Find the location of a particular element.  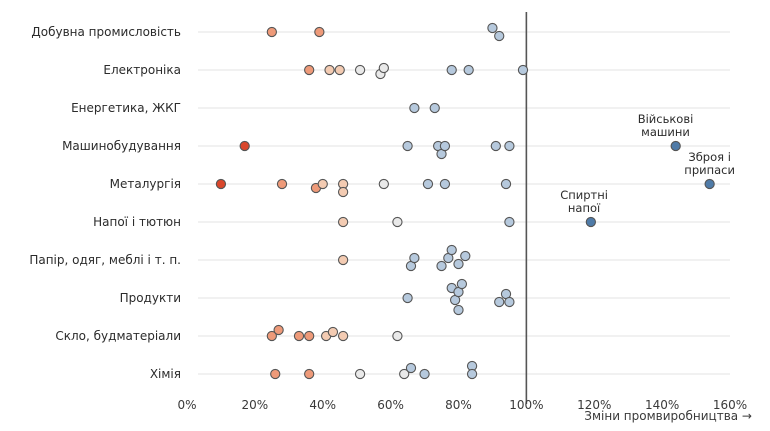

category-label: Напої і тютюн is located at coordinates (137, 222).